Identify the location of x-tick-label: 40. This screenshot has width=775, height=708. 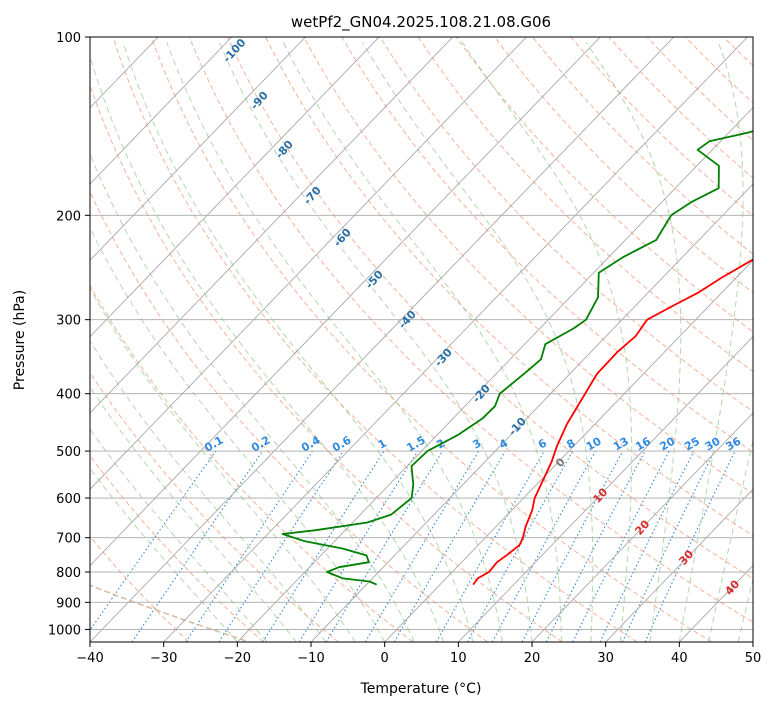
(679, 658).